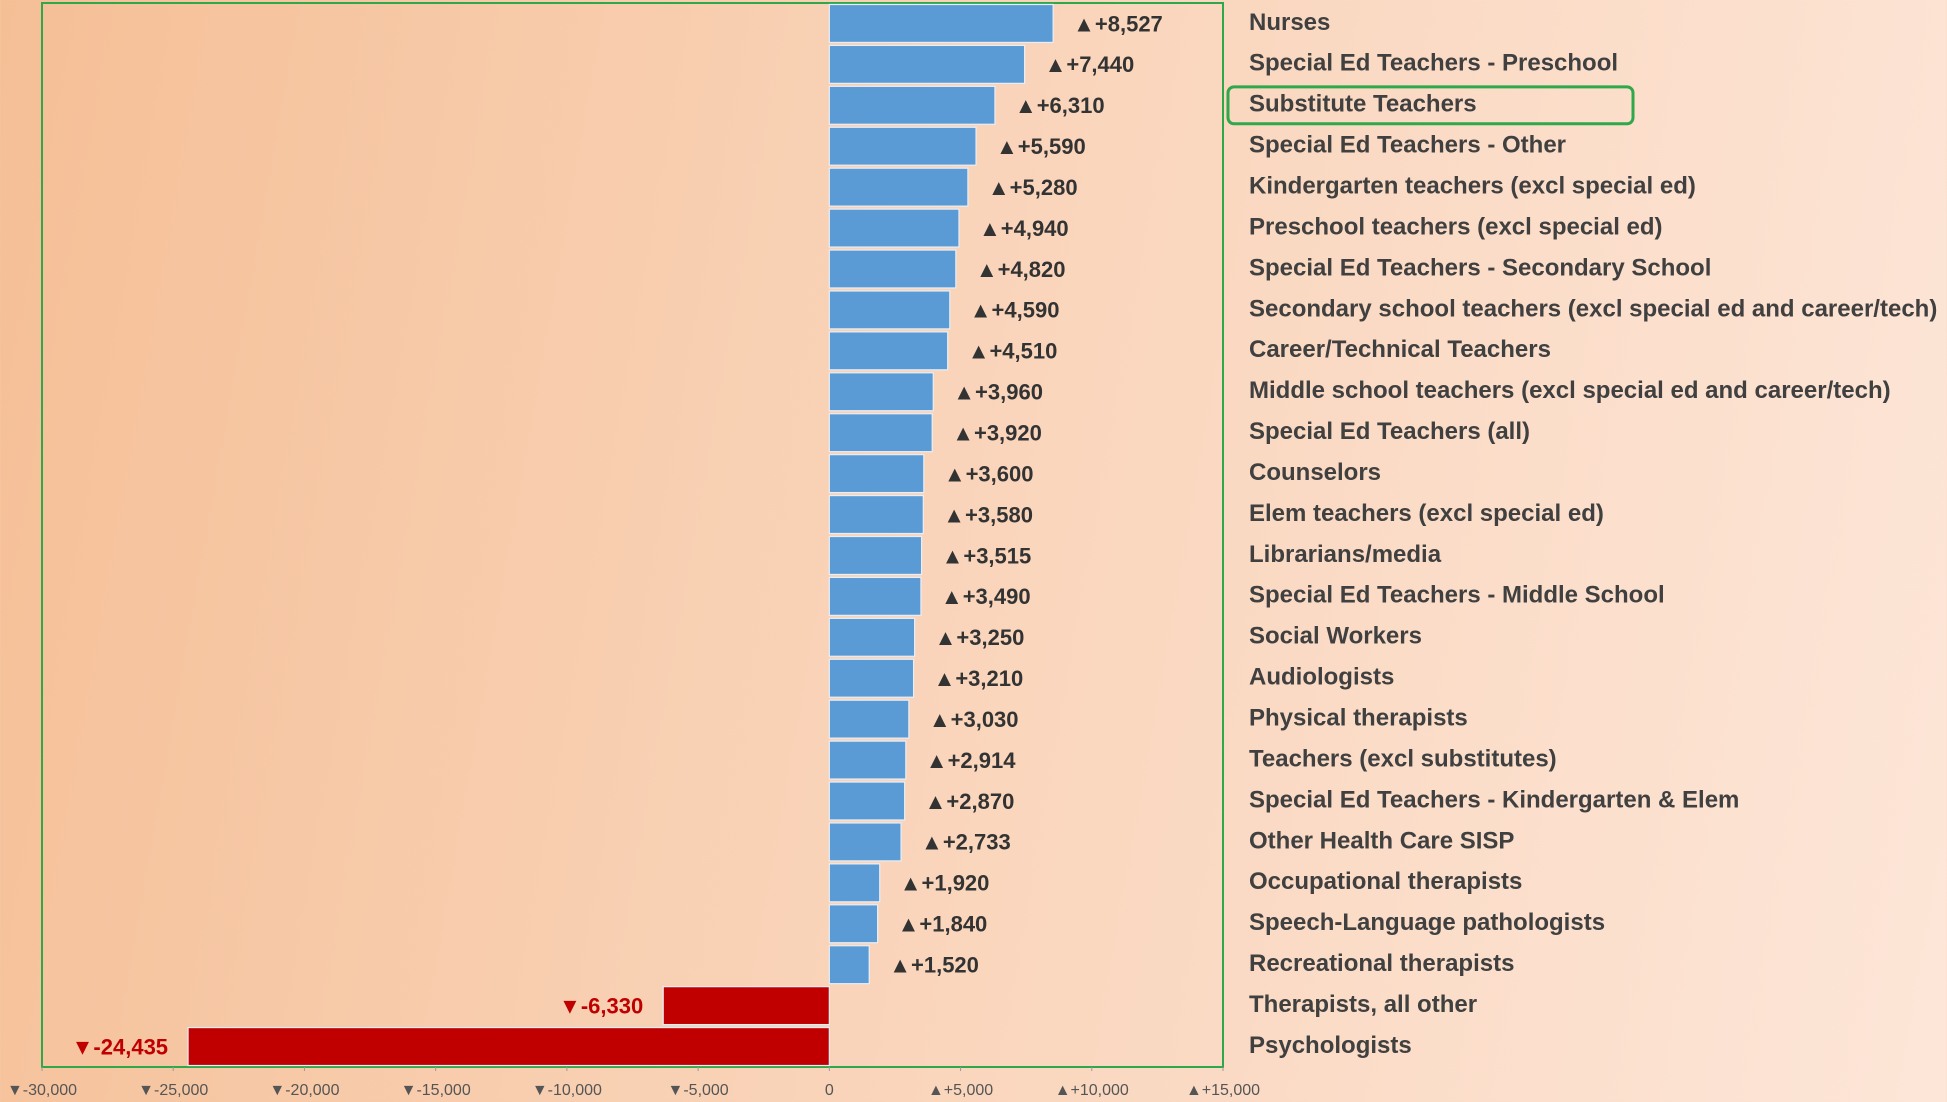 This screenshot has height=1102, width=1947. What do you see at coordinates (1400, 349) in the screenshot?
I see `category-label: Career/Technical Teachers` at bounding box center [1400, 349].